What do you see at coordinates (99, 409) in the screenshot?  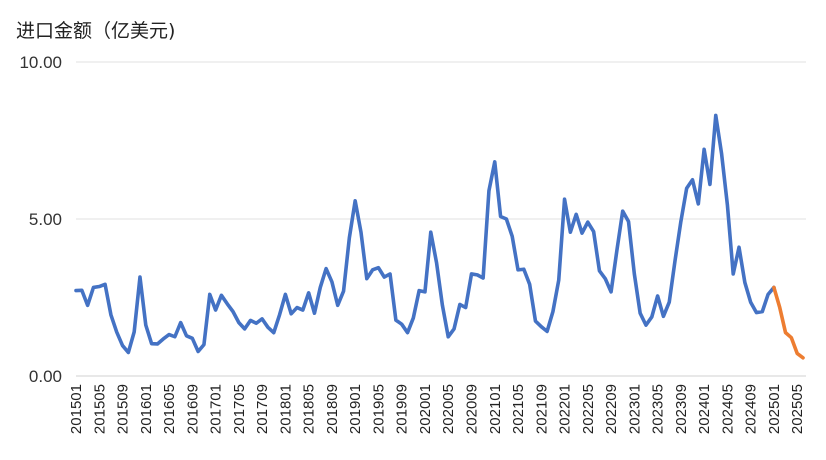 I see `x-tick-label: 201505` at bounding box center [99, 409].